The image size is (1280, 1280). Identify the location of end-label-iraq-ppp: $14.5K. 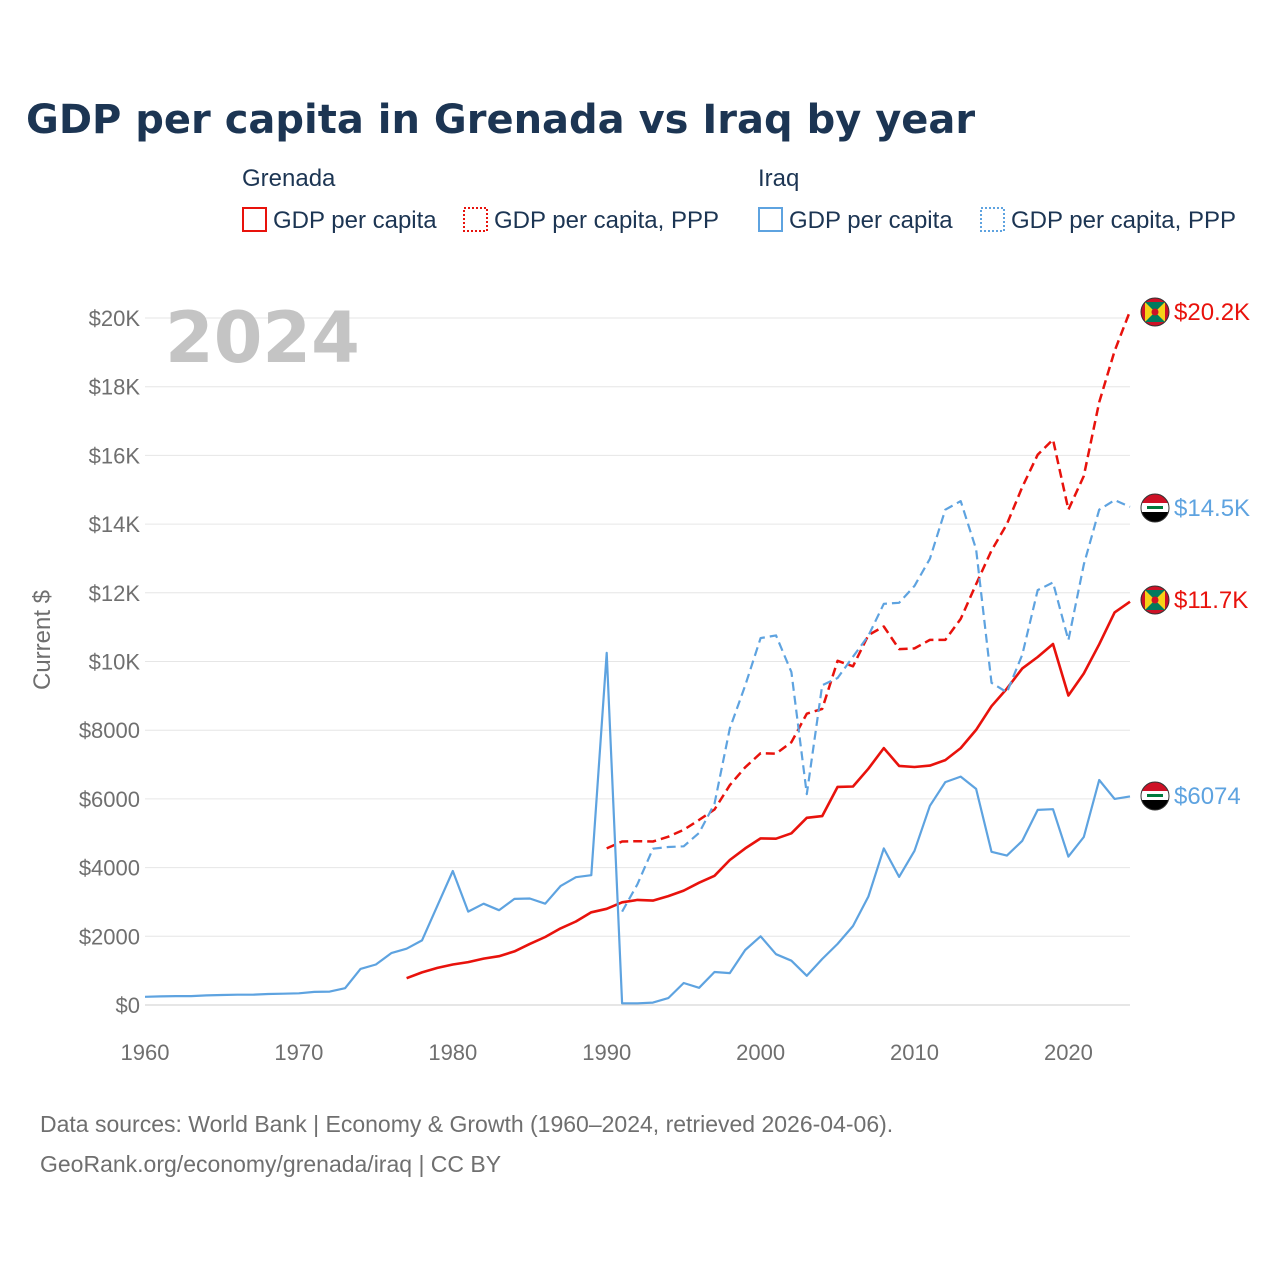
(1212, 508).